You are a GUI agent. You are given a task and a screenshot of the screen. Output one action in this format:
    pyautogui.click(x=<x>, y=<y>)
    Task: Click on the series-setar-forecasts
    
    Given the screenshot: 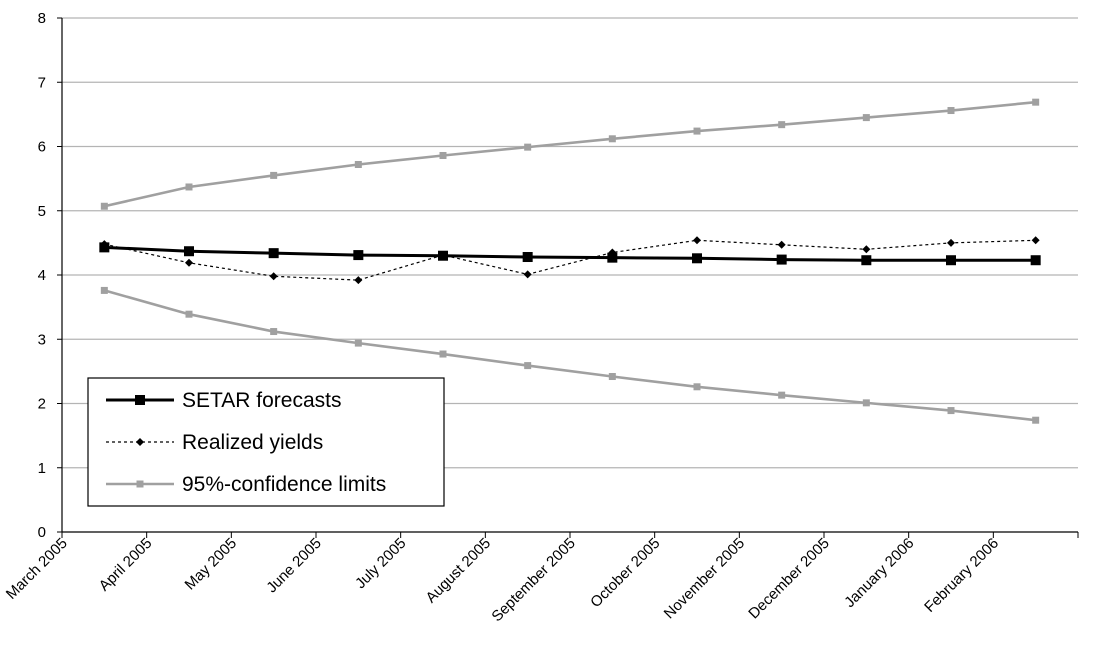 What is the action you would take?
    pyautogui.click(x=570, y=254)
    